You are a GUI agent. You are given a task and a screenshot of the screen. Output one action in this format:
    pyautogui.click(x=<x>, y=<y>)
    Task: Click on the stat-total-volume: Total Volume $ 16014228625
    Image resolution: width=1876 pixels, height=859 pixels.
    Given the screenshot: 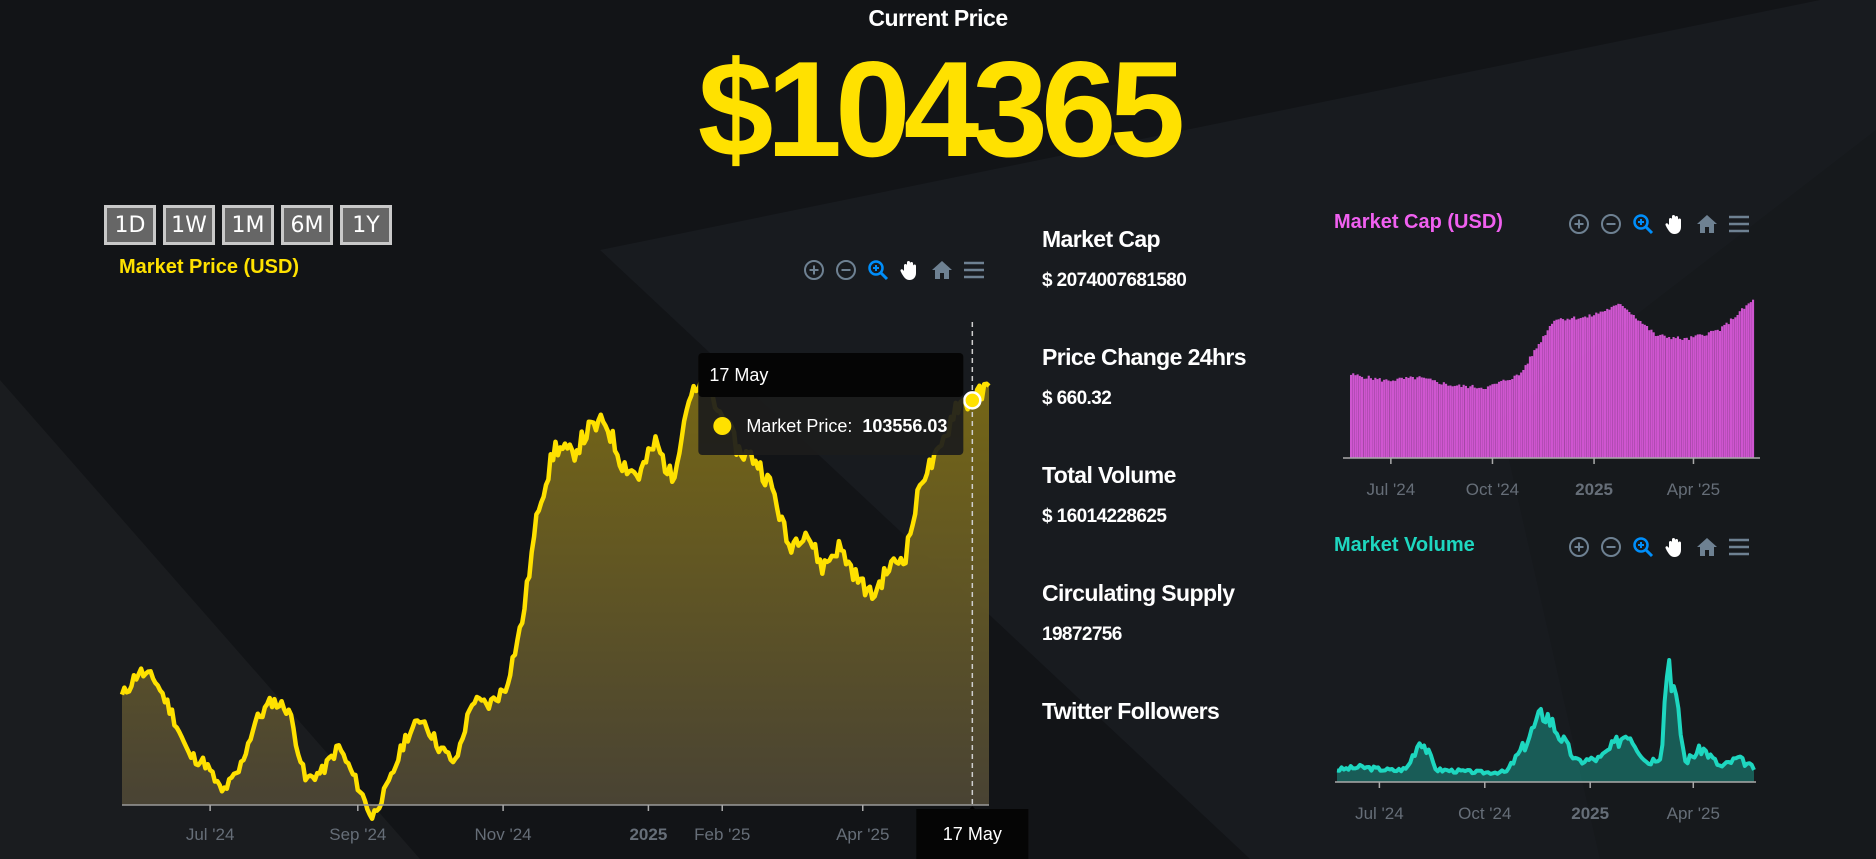 What is the action you would take?
    pyautogui.click(x=1144, y=521)
    